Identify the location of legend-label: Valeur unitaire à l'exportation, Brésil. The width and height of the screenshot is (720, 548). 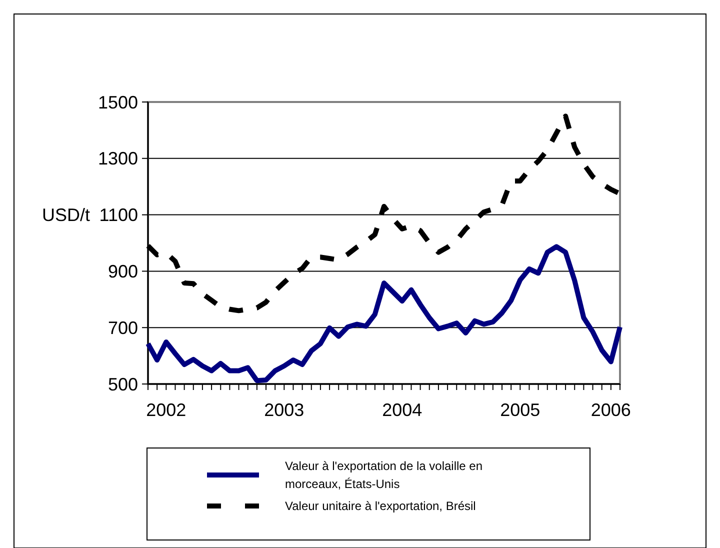
(380, 506).